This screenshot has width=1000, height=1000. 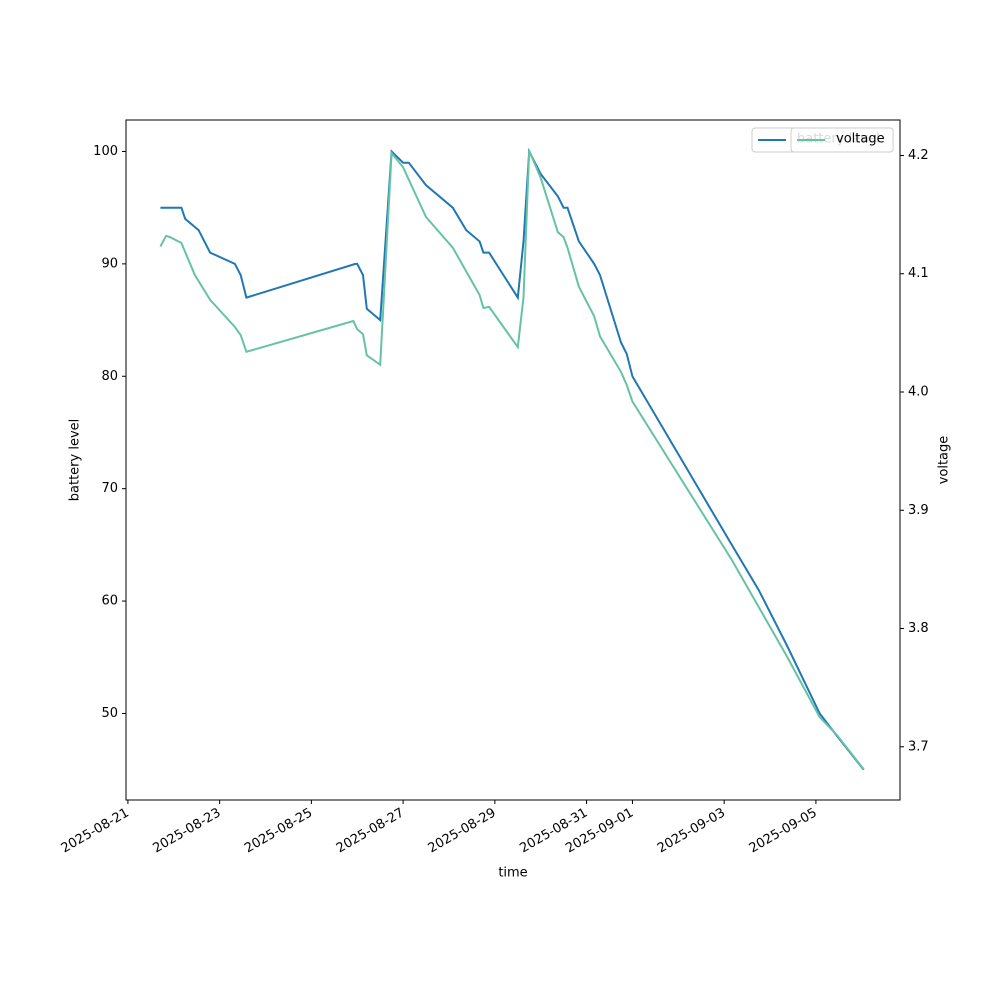 What do you see at coordinates (109, 713) in the screenshot?
I see `y-tick-label: 50` at bounding box center [109, 713].